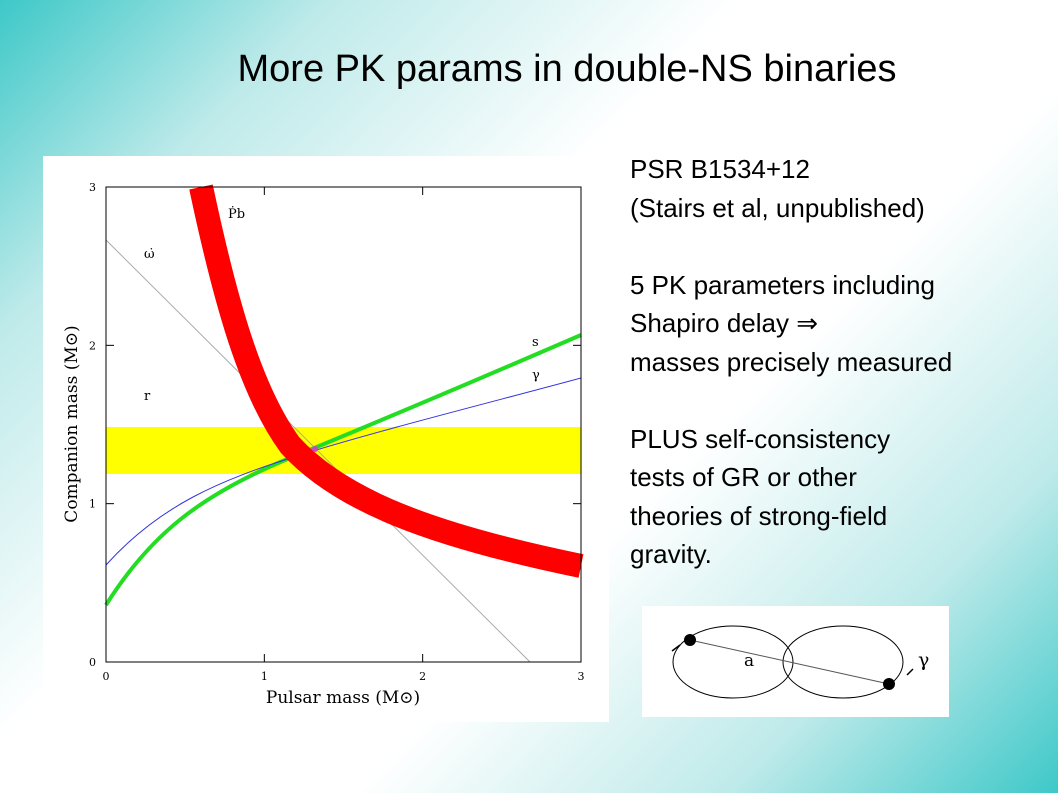  What do you see at coordinates (343, 698) in the screenshot?
I see `x-axis-label: Pulsar mass (M⊙)` at bounding box center [343, 698].